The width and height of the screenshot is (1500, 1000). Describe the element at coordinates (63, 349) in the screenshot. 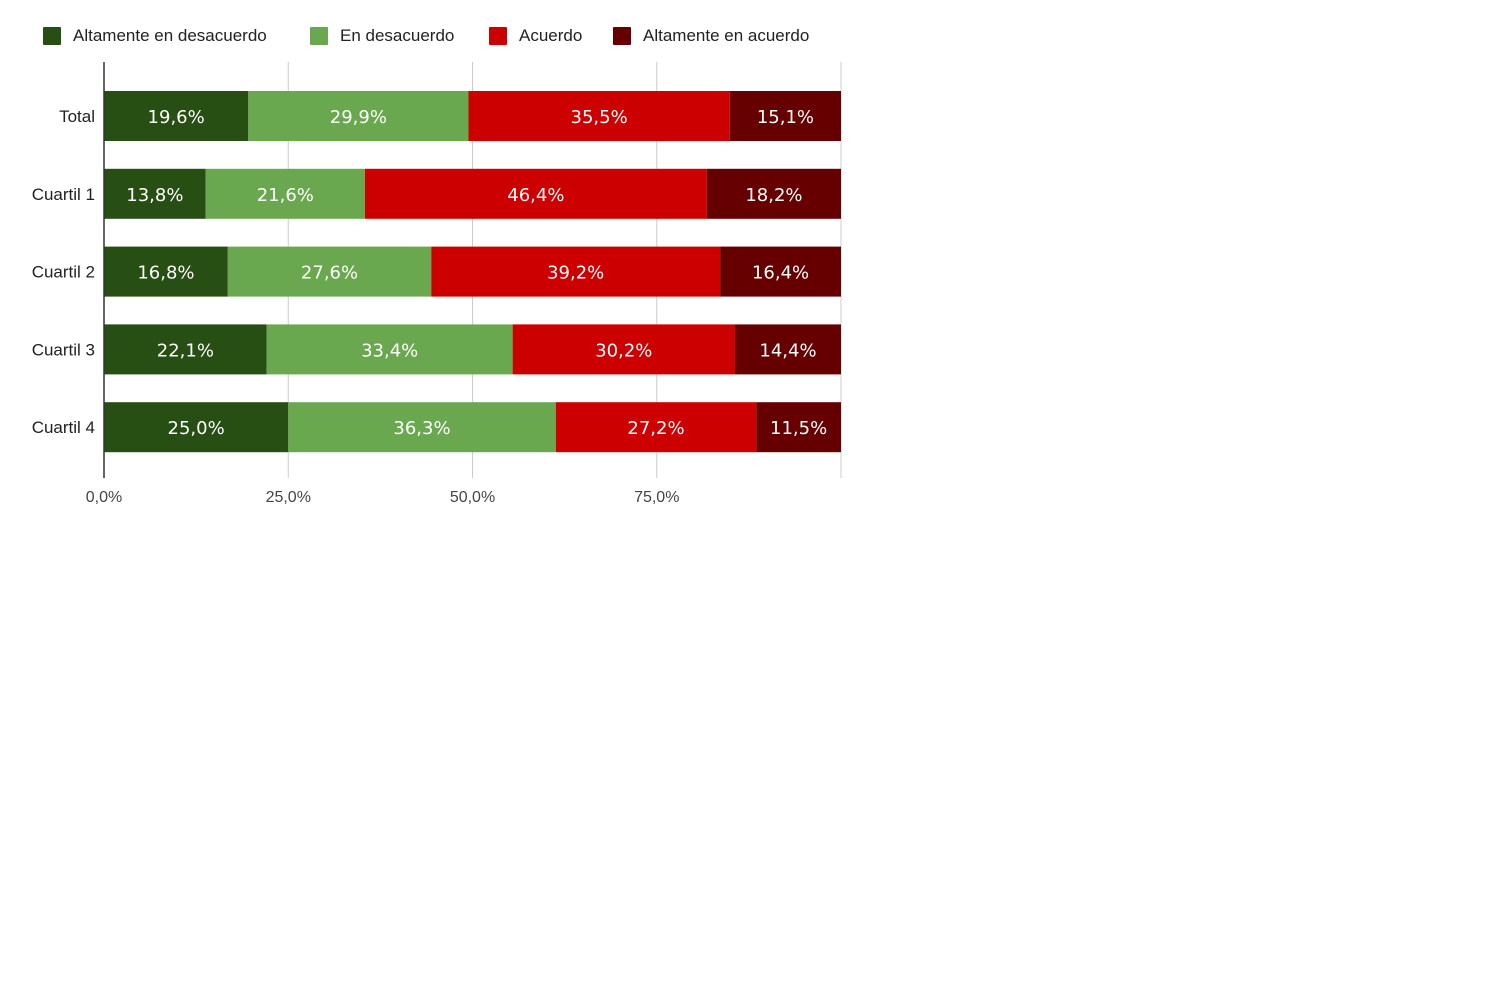

I see `category-label: Cuartil 3` at that location.